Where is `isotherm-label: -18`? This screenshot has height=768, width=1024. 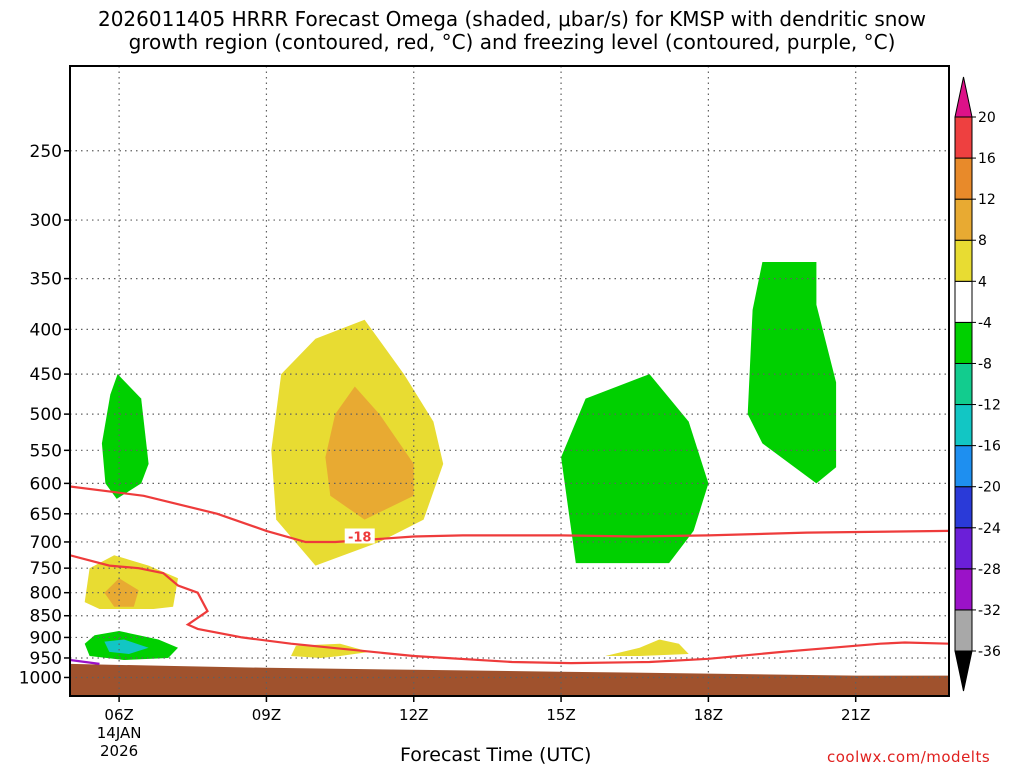 isotherm-label: -18 is located at coordinates (360, 537).